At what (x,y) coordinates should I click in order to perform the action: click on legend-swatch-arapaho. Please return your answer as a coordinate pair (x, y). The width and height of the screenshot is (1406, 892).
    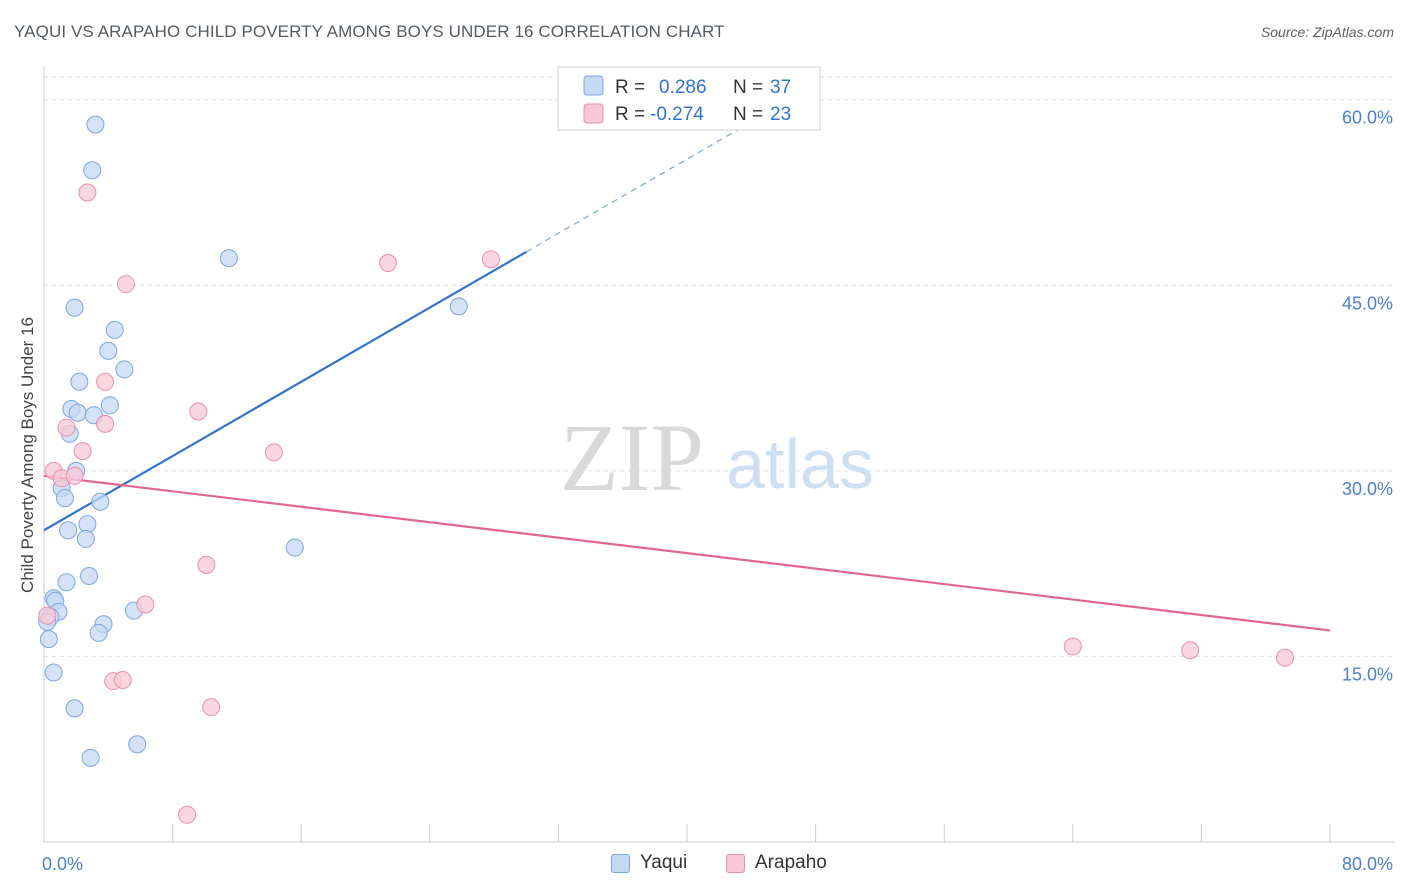
    Looking at the image, I should click on (593, 113).